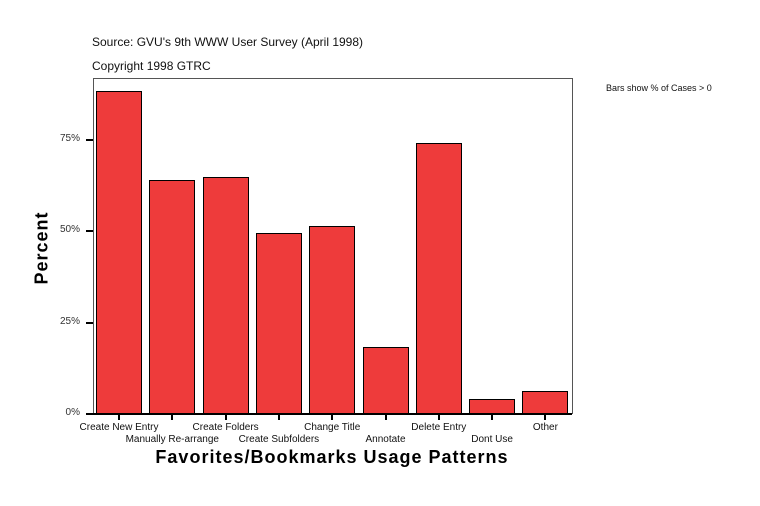 This screenshot has width=760, height=506. What do you see at coordinates (332, 427) in the screenshot?
I see `x-tick-label: Change Title` at bounding box center [332, 427].